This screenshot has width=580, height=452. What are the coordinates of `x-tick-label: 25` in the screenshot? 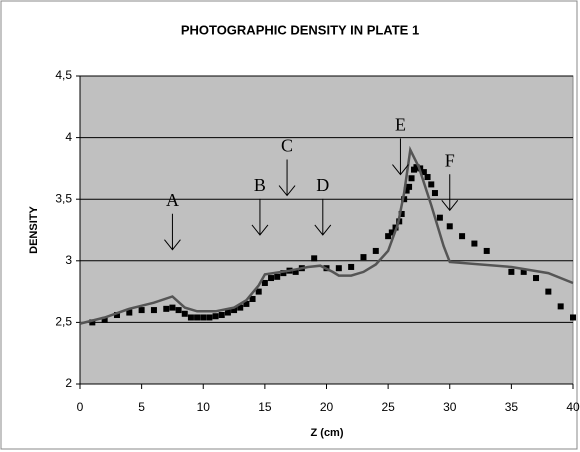 It's located at (388, 407).